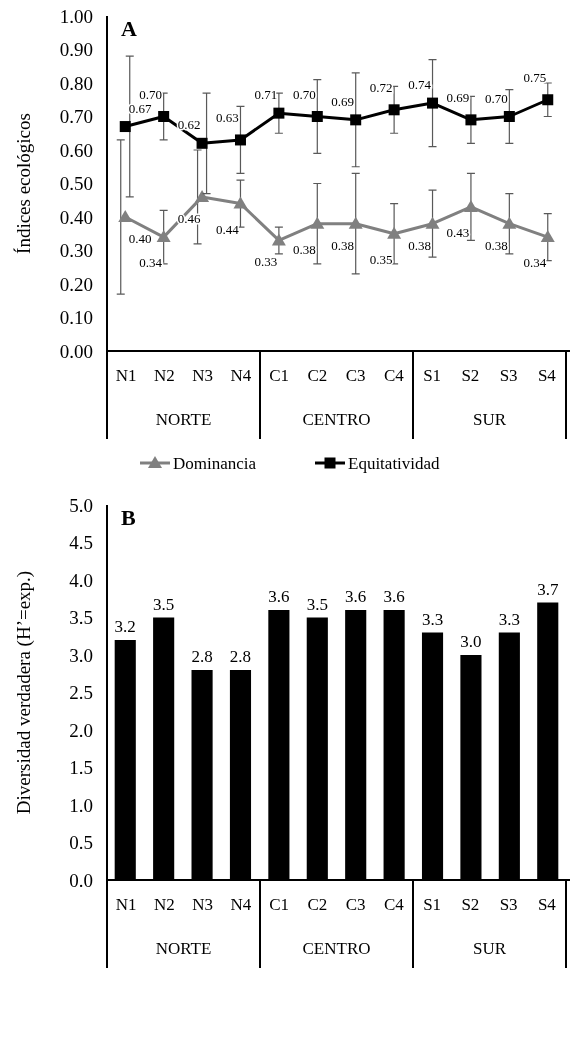 The width and height of the screenshot is (570, 1063). Describe the element at coordinates (81, 543) in the screenshot. I see `y-tick-label: 4.5` at that location.